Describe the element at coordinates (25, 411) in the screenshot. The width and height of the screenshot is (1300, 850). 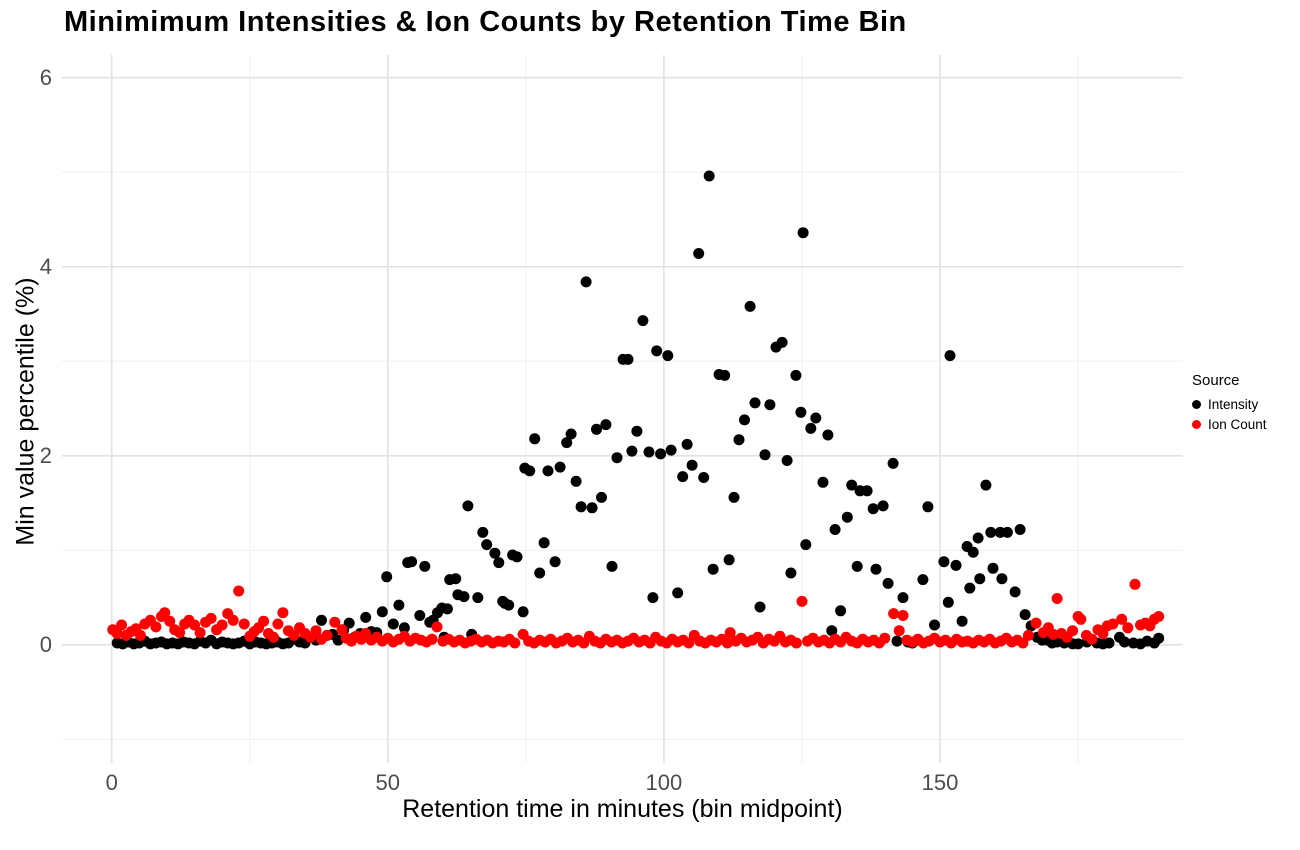
I see `y-axis-title: Min value percentile (%)` at that location.